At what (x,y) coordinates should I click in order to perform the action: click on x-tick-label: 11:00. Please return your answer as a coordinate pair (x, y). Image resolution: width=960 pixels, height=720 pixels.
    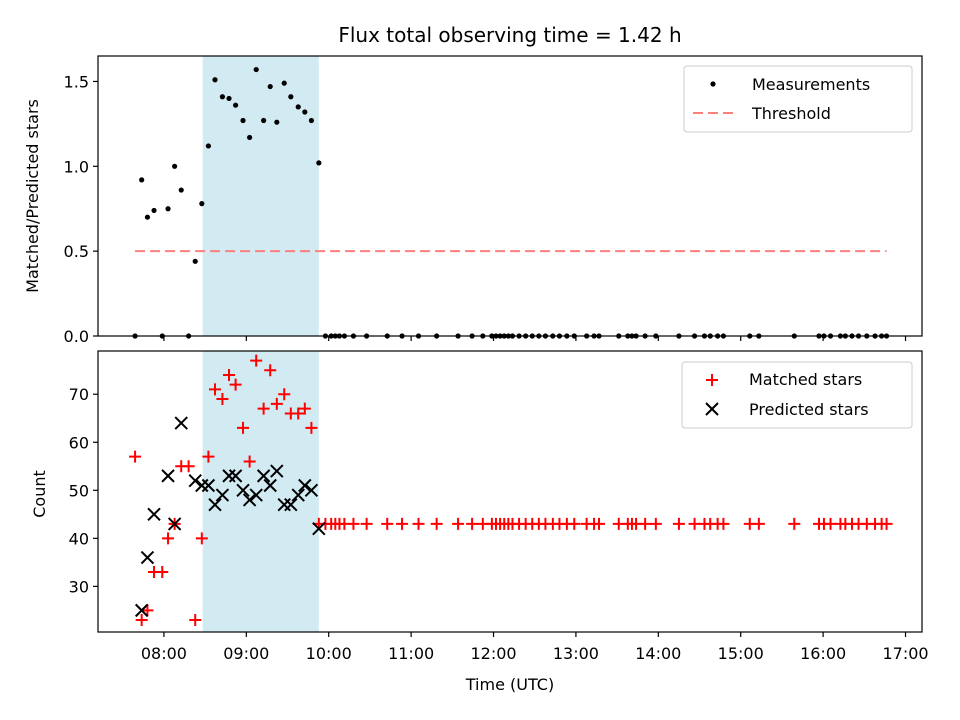
    Looking at the image, I should click on (411, 653).